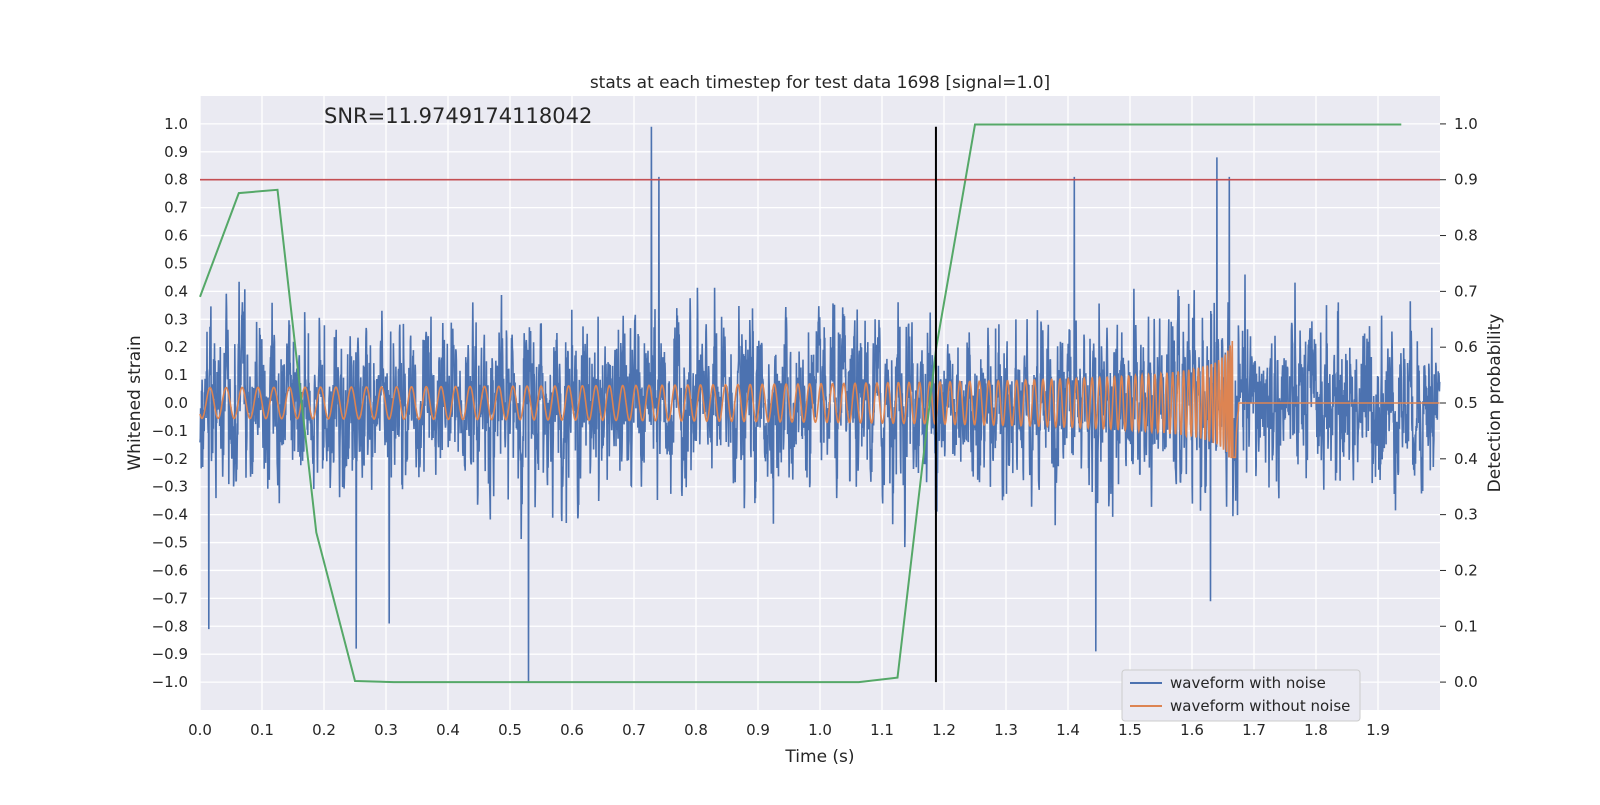 This screenshot has height=805, width=1600. I want to click on x-tick-label: 0.7, so click(634, 730).